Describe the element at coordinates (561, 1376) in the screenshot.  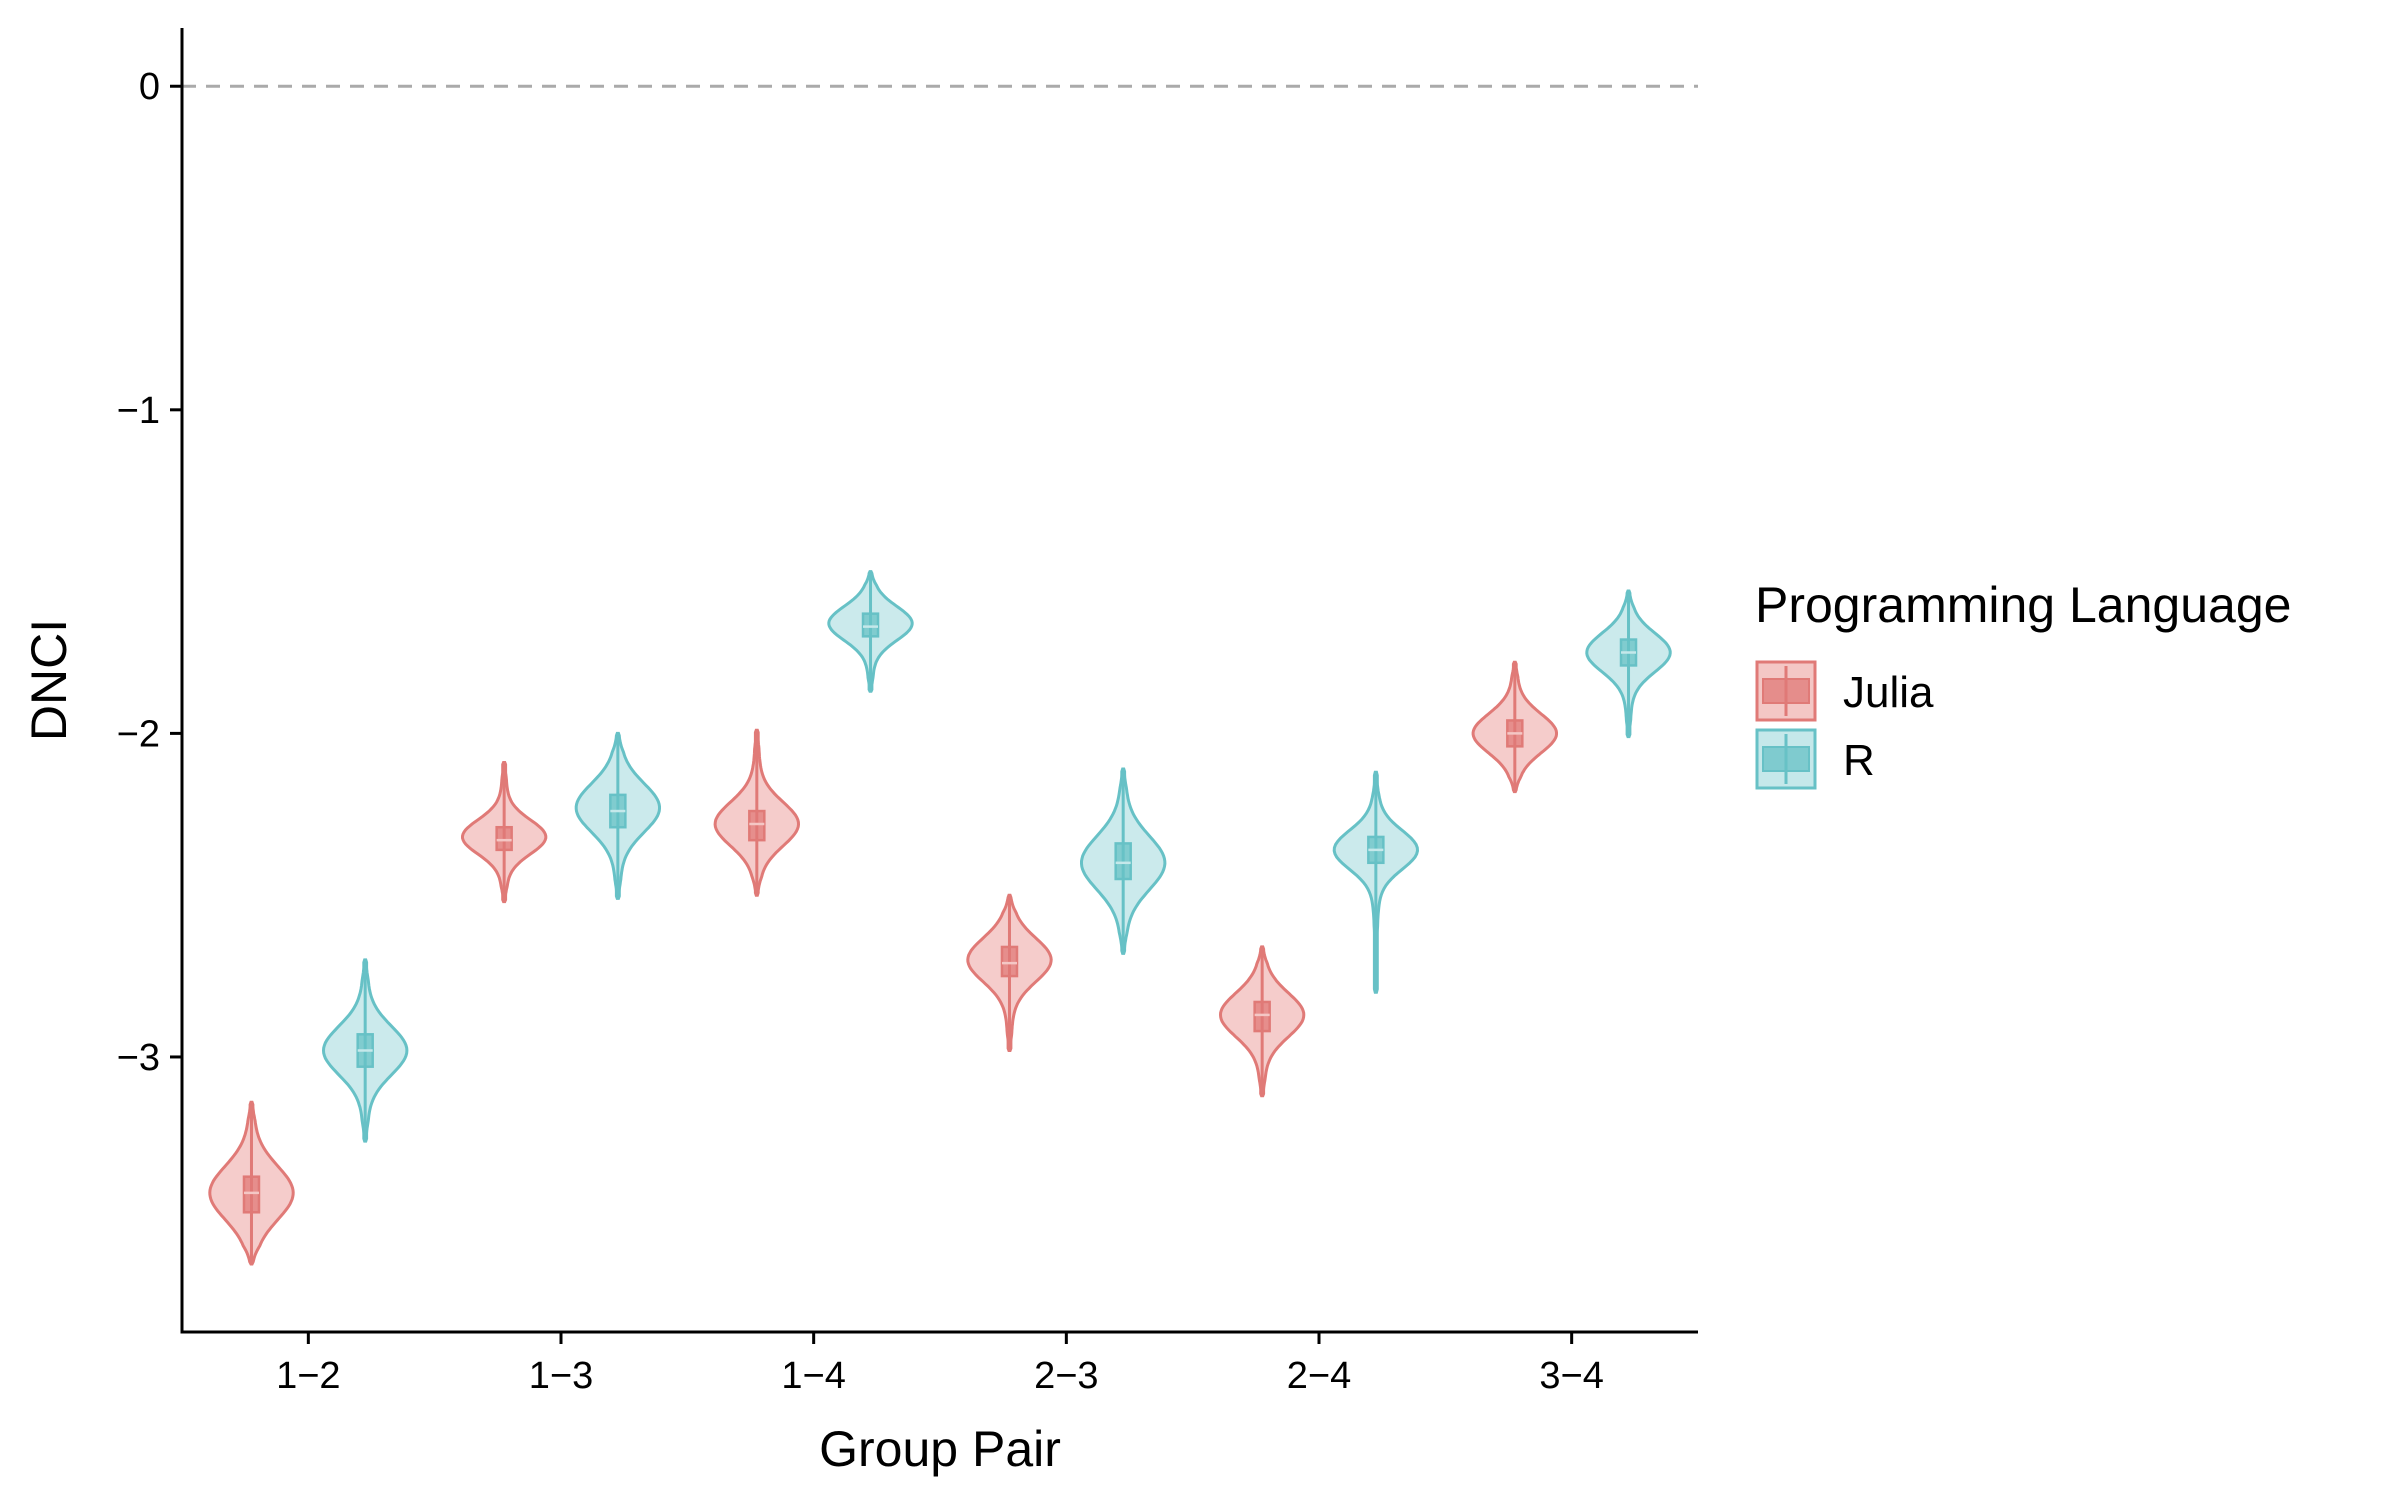
I see `x-tick-label: 1−3` at that location.